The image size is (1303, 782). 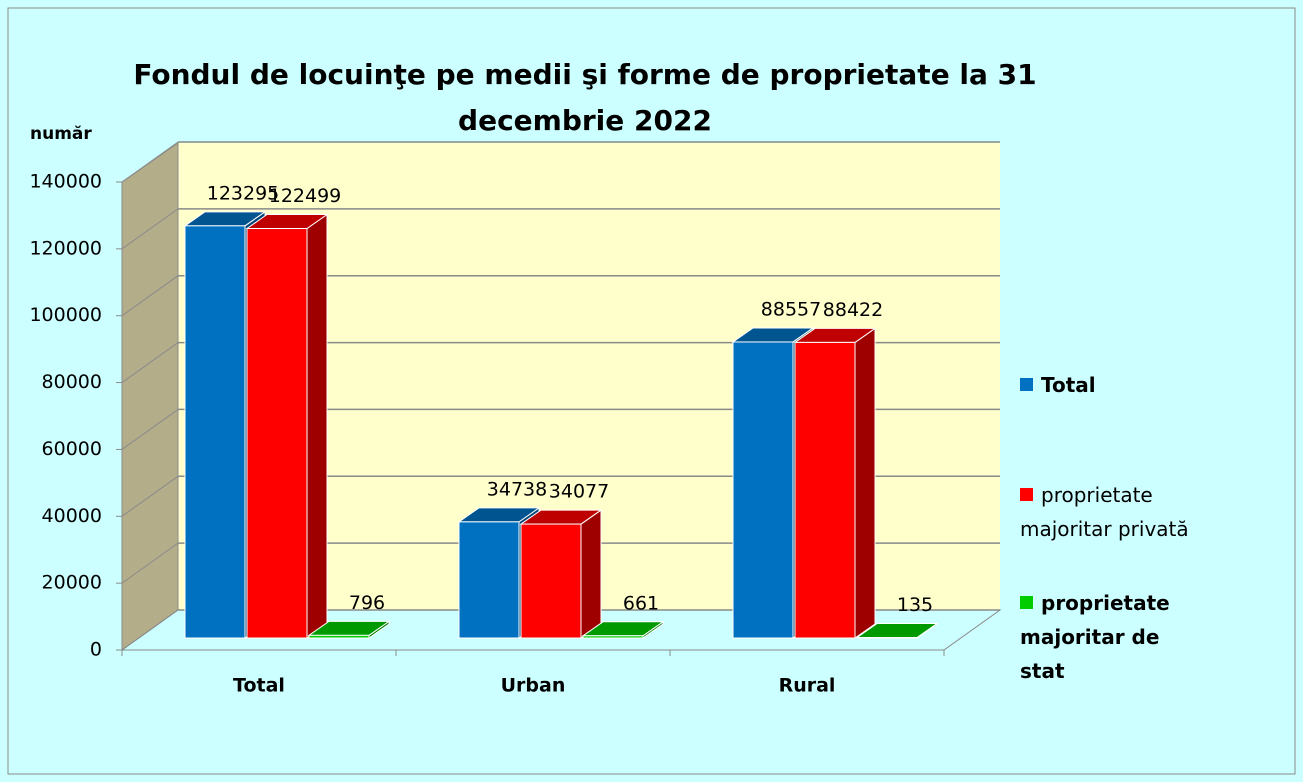 I want to click on side-wall, so click(x=150, y=396).